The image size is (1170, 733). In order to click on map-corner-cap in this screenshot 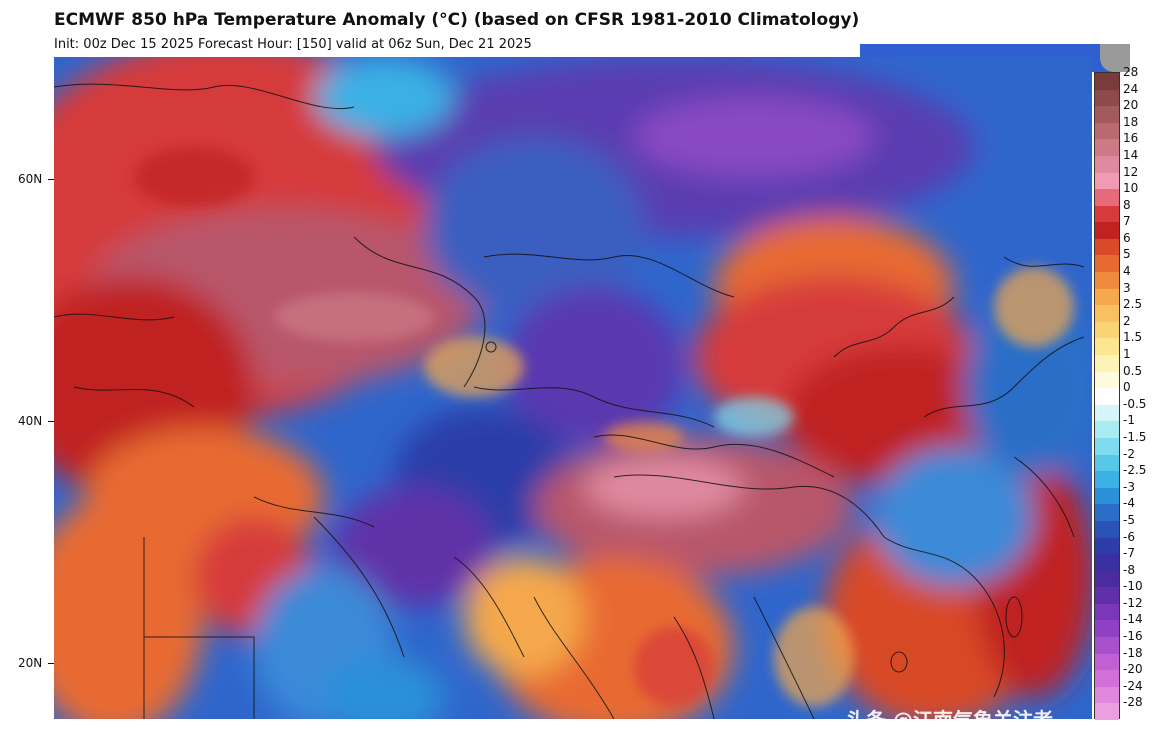, I will do `click(1115, 58)`.